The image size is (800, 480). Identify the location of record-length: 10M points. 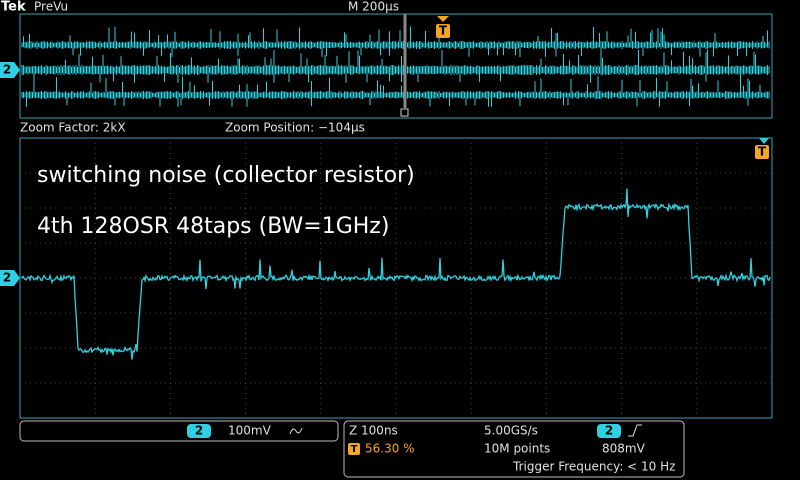
(517, 449).